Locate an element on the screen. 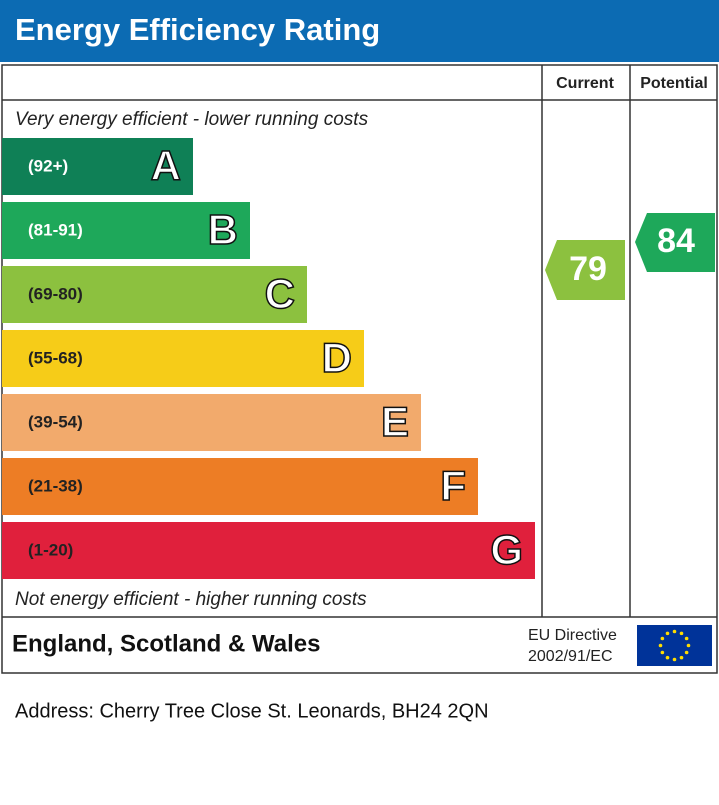  potential-value: 84 is located at coordinates (676, 241).